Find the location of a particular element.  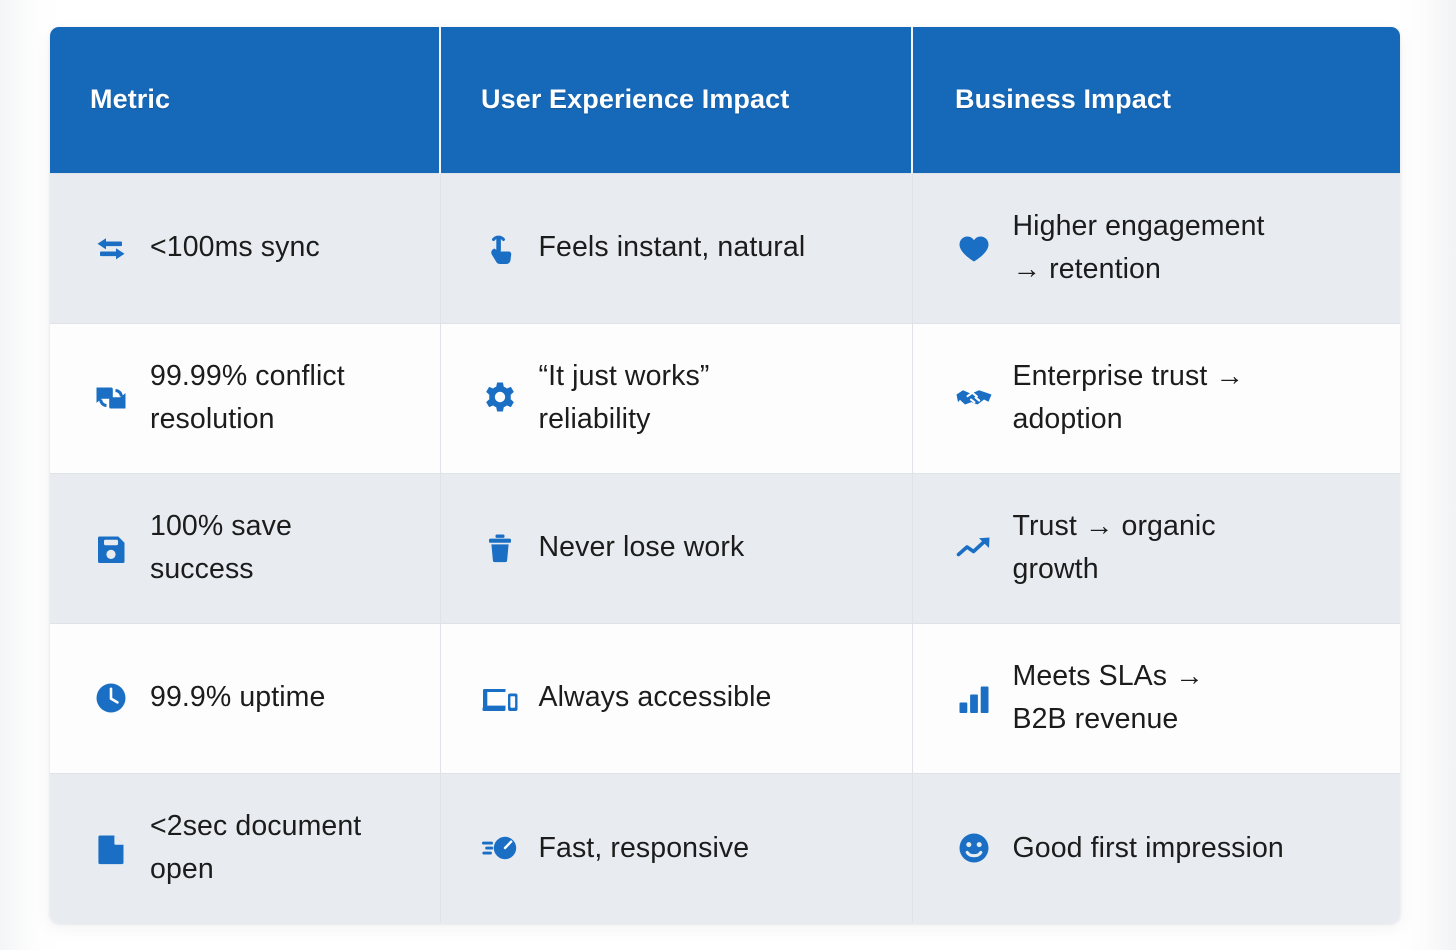

cell-business-impact: Higher engagement → retention is located at coordinates (1156, 247).